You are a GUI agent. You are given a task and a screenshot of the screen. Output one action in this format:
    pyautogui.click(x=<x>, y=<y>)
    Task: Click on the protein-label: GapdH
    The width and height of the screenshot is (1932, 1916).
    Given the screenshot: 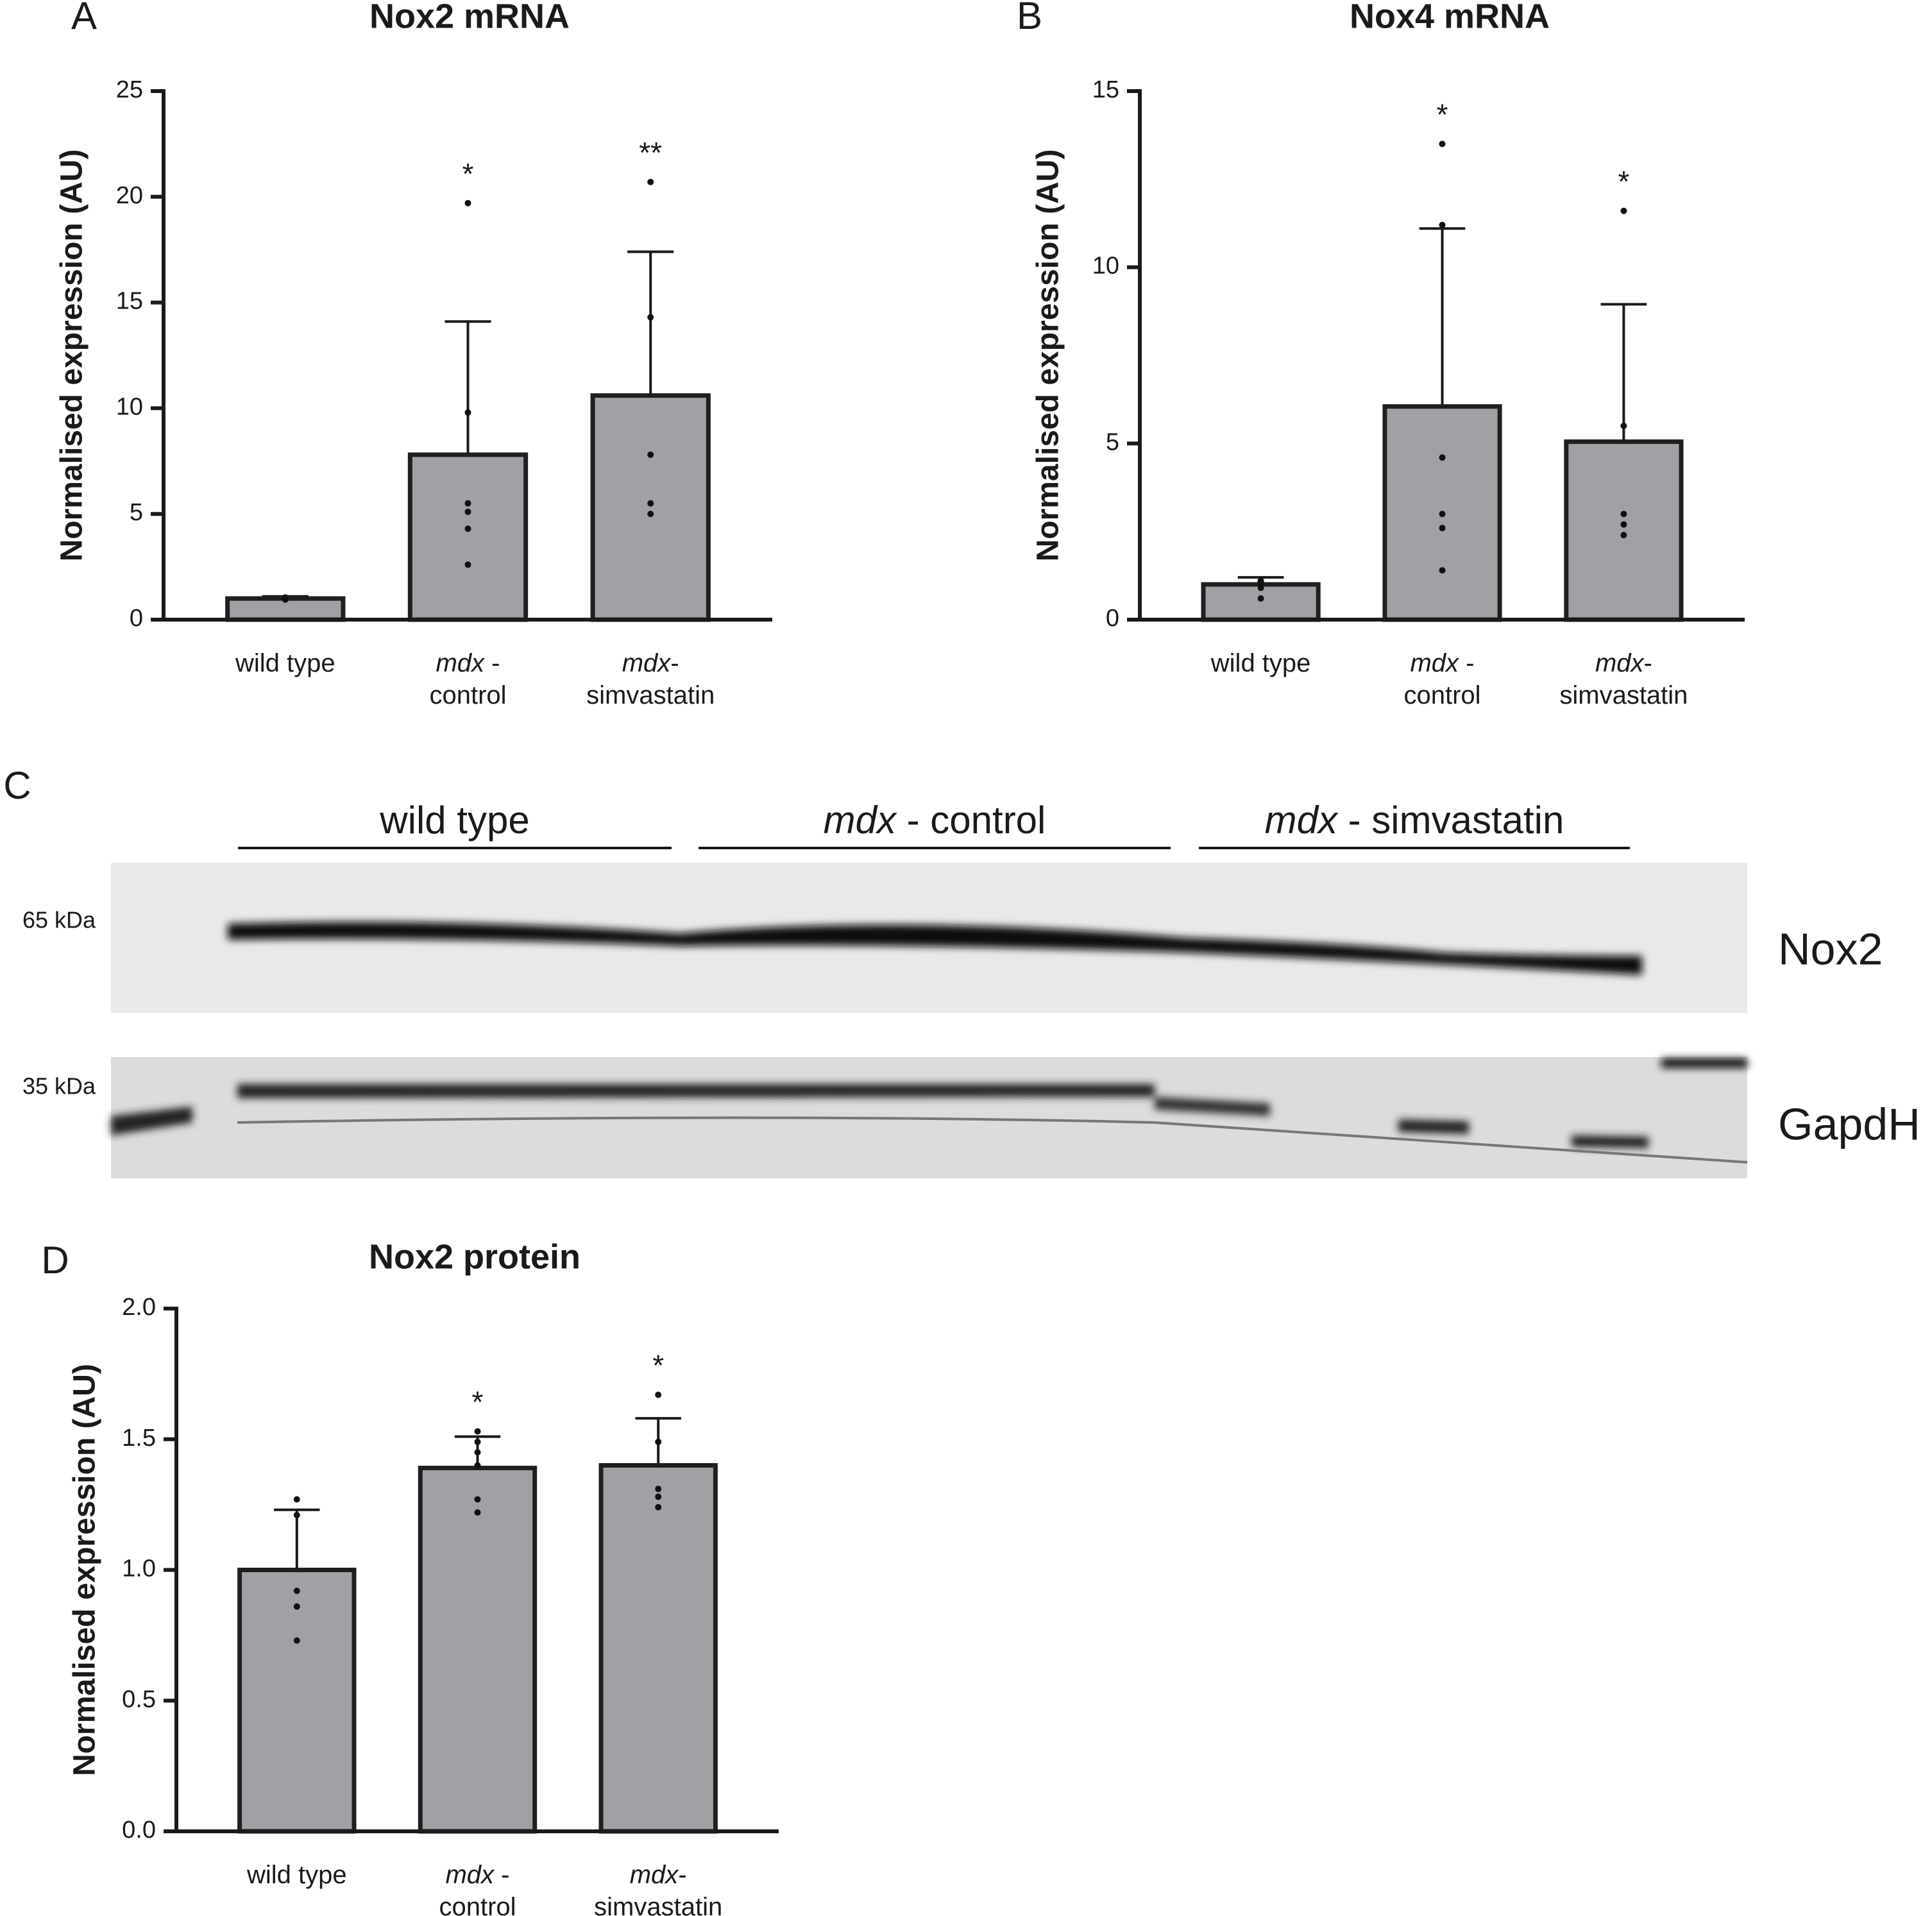 What is the action you would take?
    pyautogui.click(x=1849, y=1124)
    